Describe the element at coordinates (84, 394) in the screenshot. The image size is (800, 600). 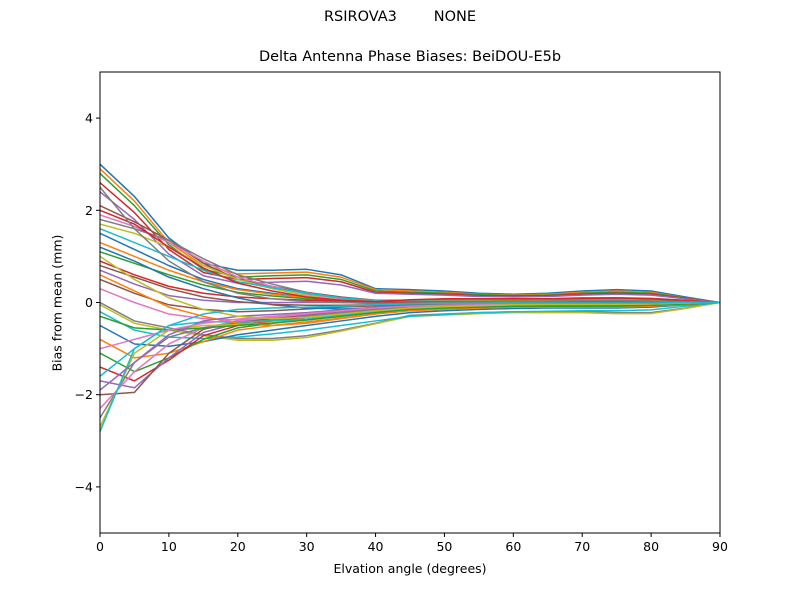
I see `y-tick-label: −2` at that location.